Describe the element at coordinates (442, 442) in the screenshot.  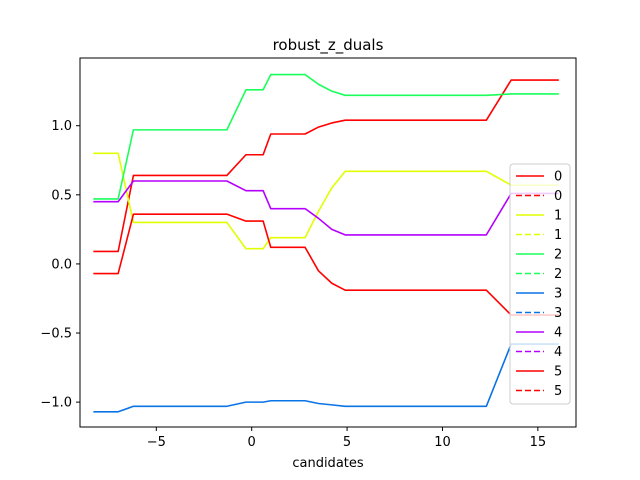
I see `x-tick-label: 10` at that location.